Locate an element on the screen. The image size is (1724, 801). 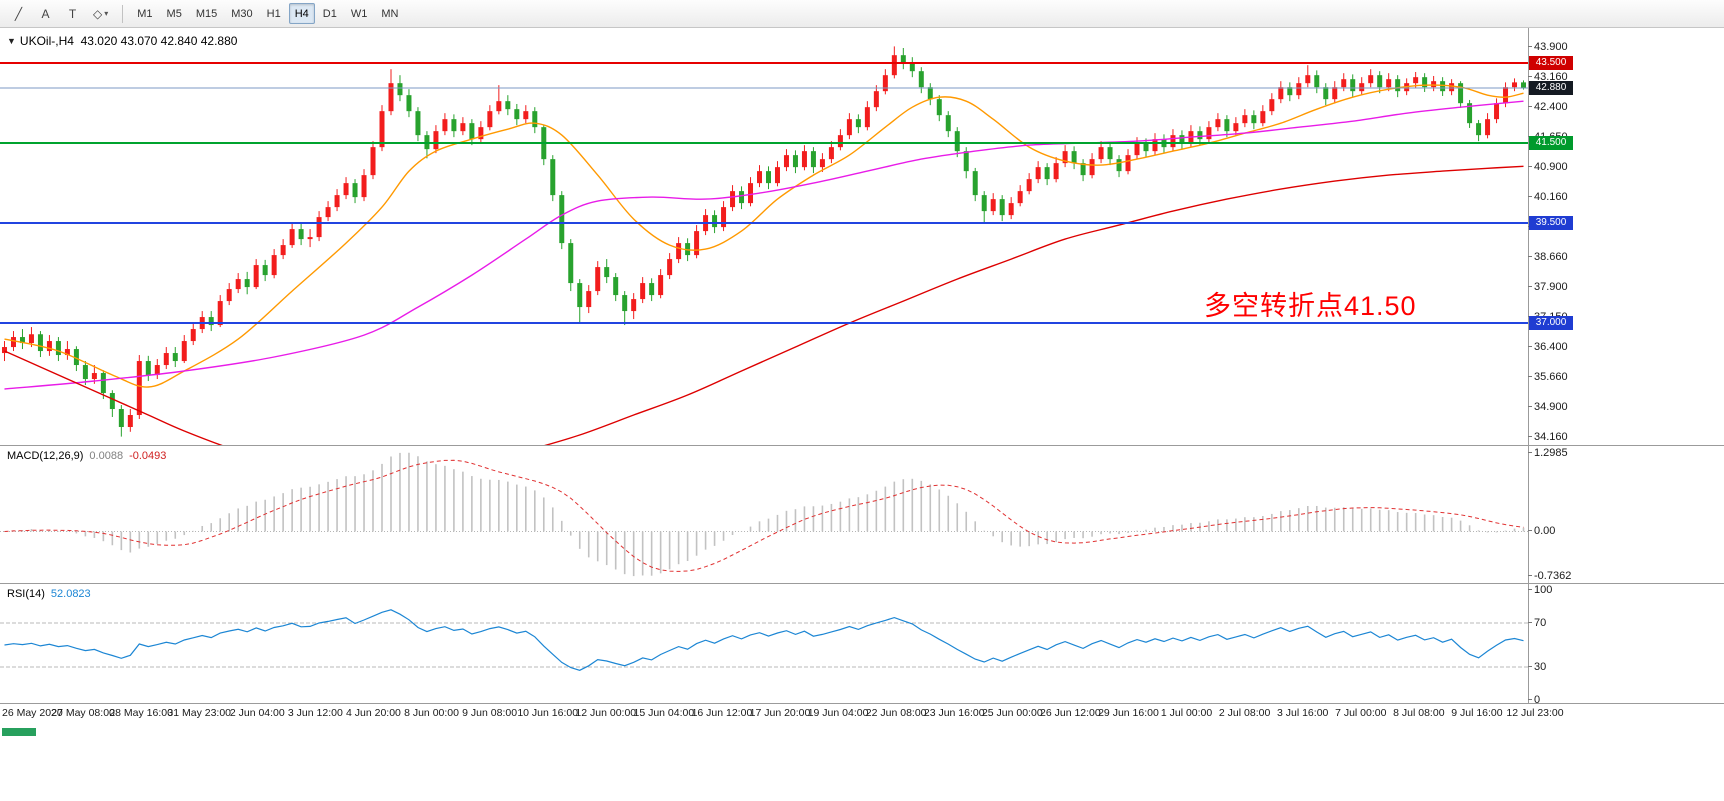
text-tool-button: A is located at coordinates (45, 13).